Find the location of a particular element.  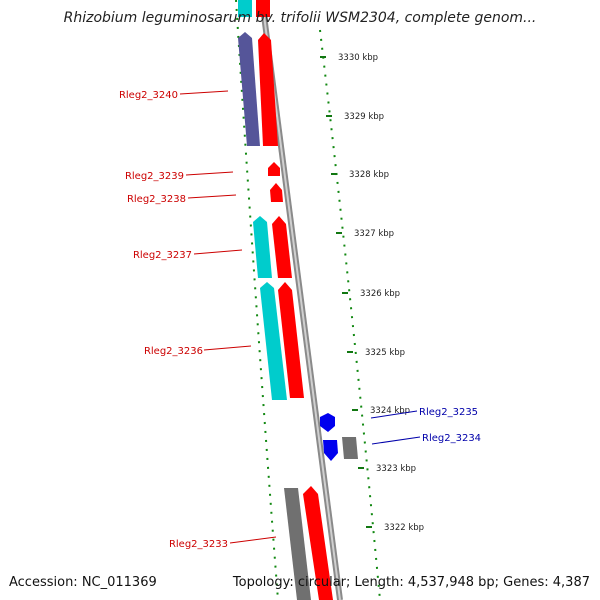

feature-Rleg2_3240-forward is located at coordinates (268, 89).